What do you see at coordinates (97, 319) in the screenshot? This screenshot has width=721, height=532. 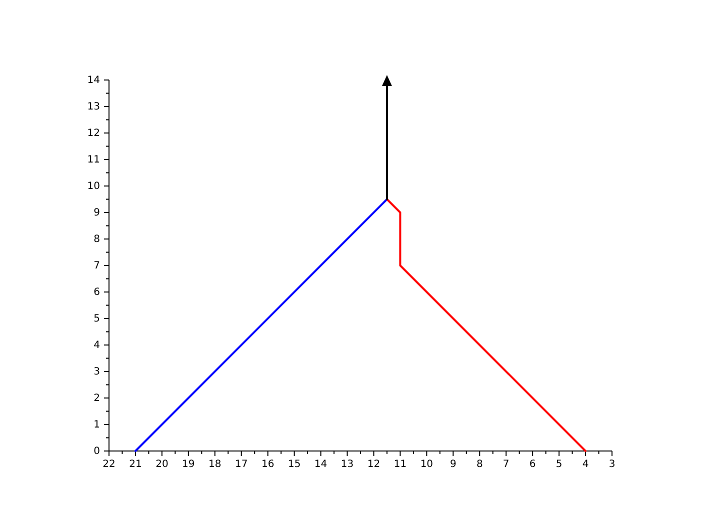 I see `y-tick-label: 5` at bounding box center [97, 319].